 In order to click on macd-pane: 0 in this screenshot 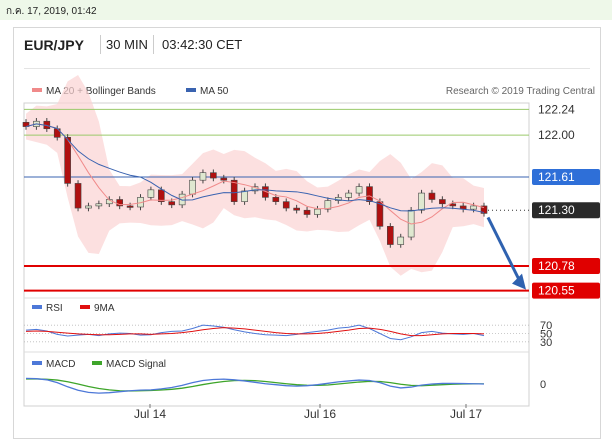, I will do `click(285, 385)`.